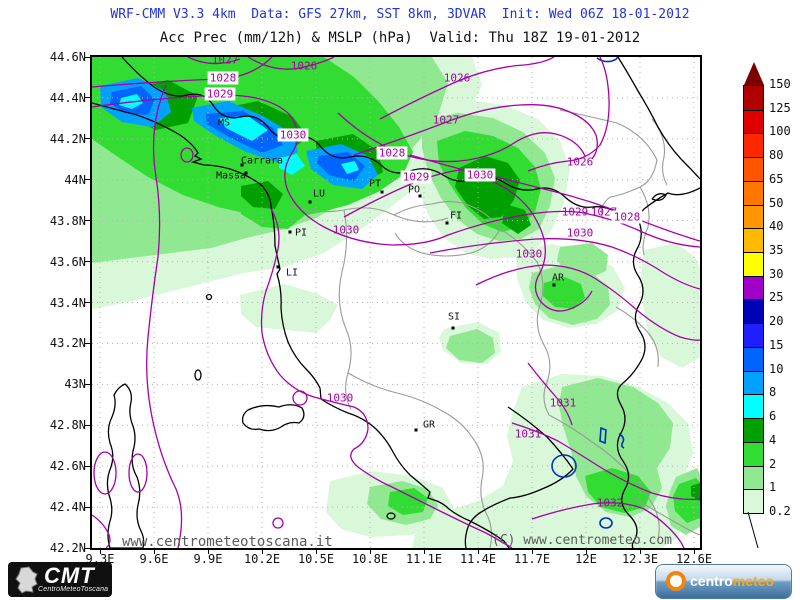 The image size is (800, 600). What do you see at coordinates (224, 123) in the screenshot?
I see `city-label: MS` at bounding box center [224, 123].